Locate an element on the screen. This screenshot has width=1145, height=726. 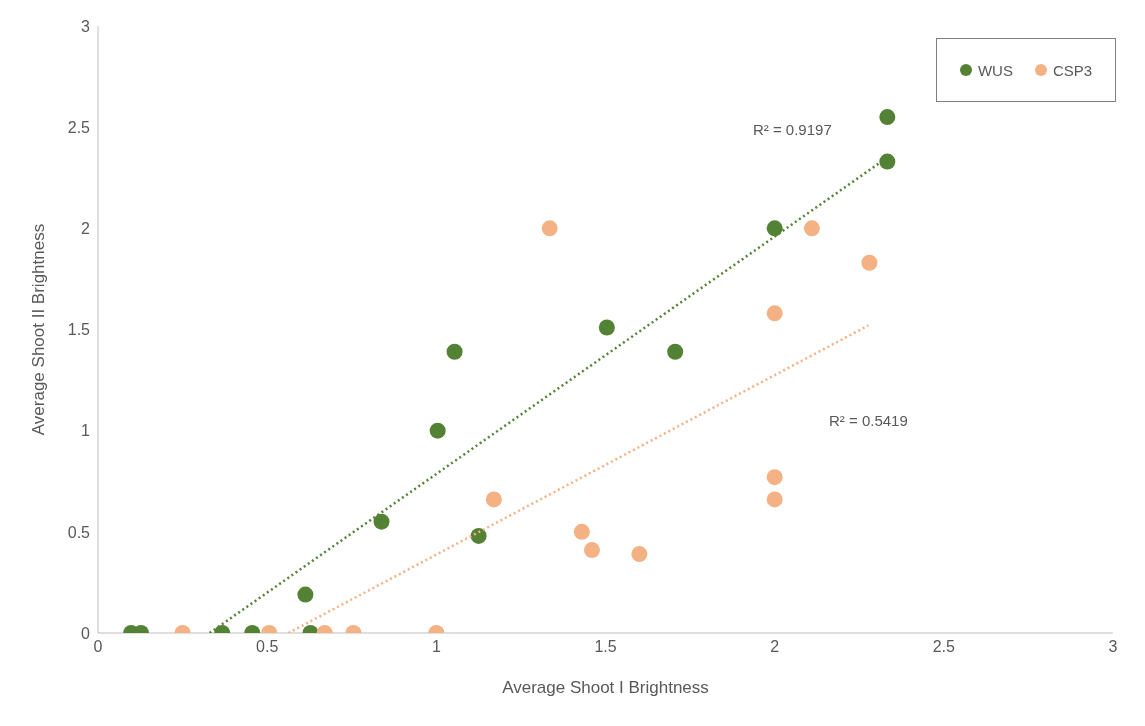
legend-label: CSP3 is located at coordinates (1072, 70).